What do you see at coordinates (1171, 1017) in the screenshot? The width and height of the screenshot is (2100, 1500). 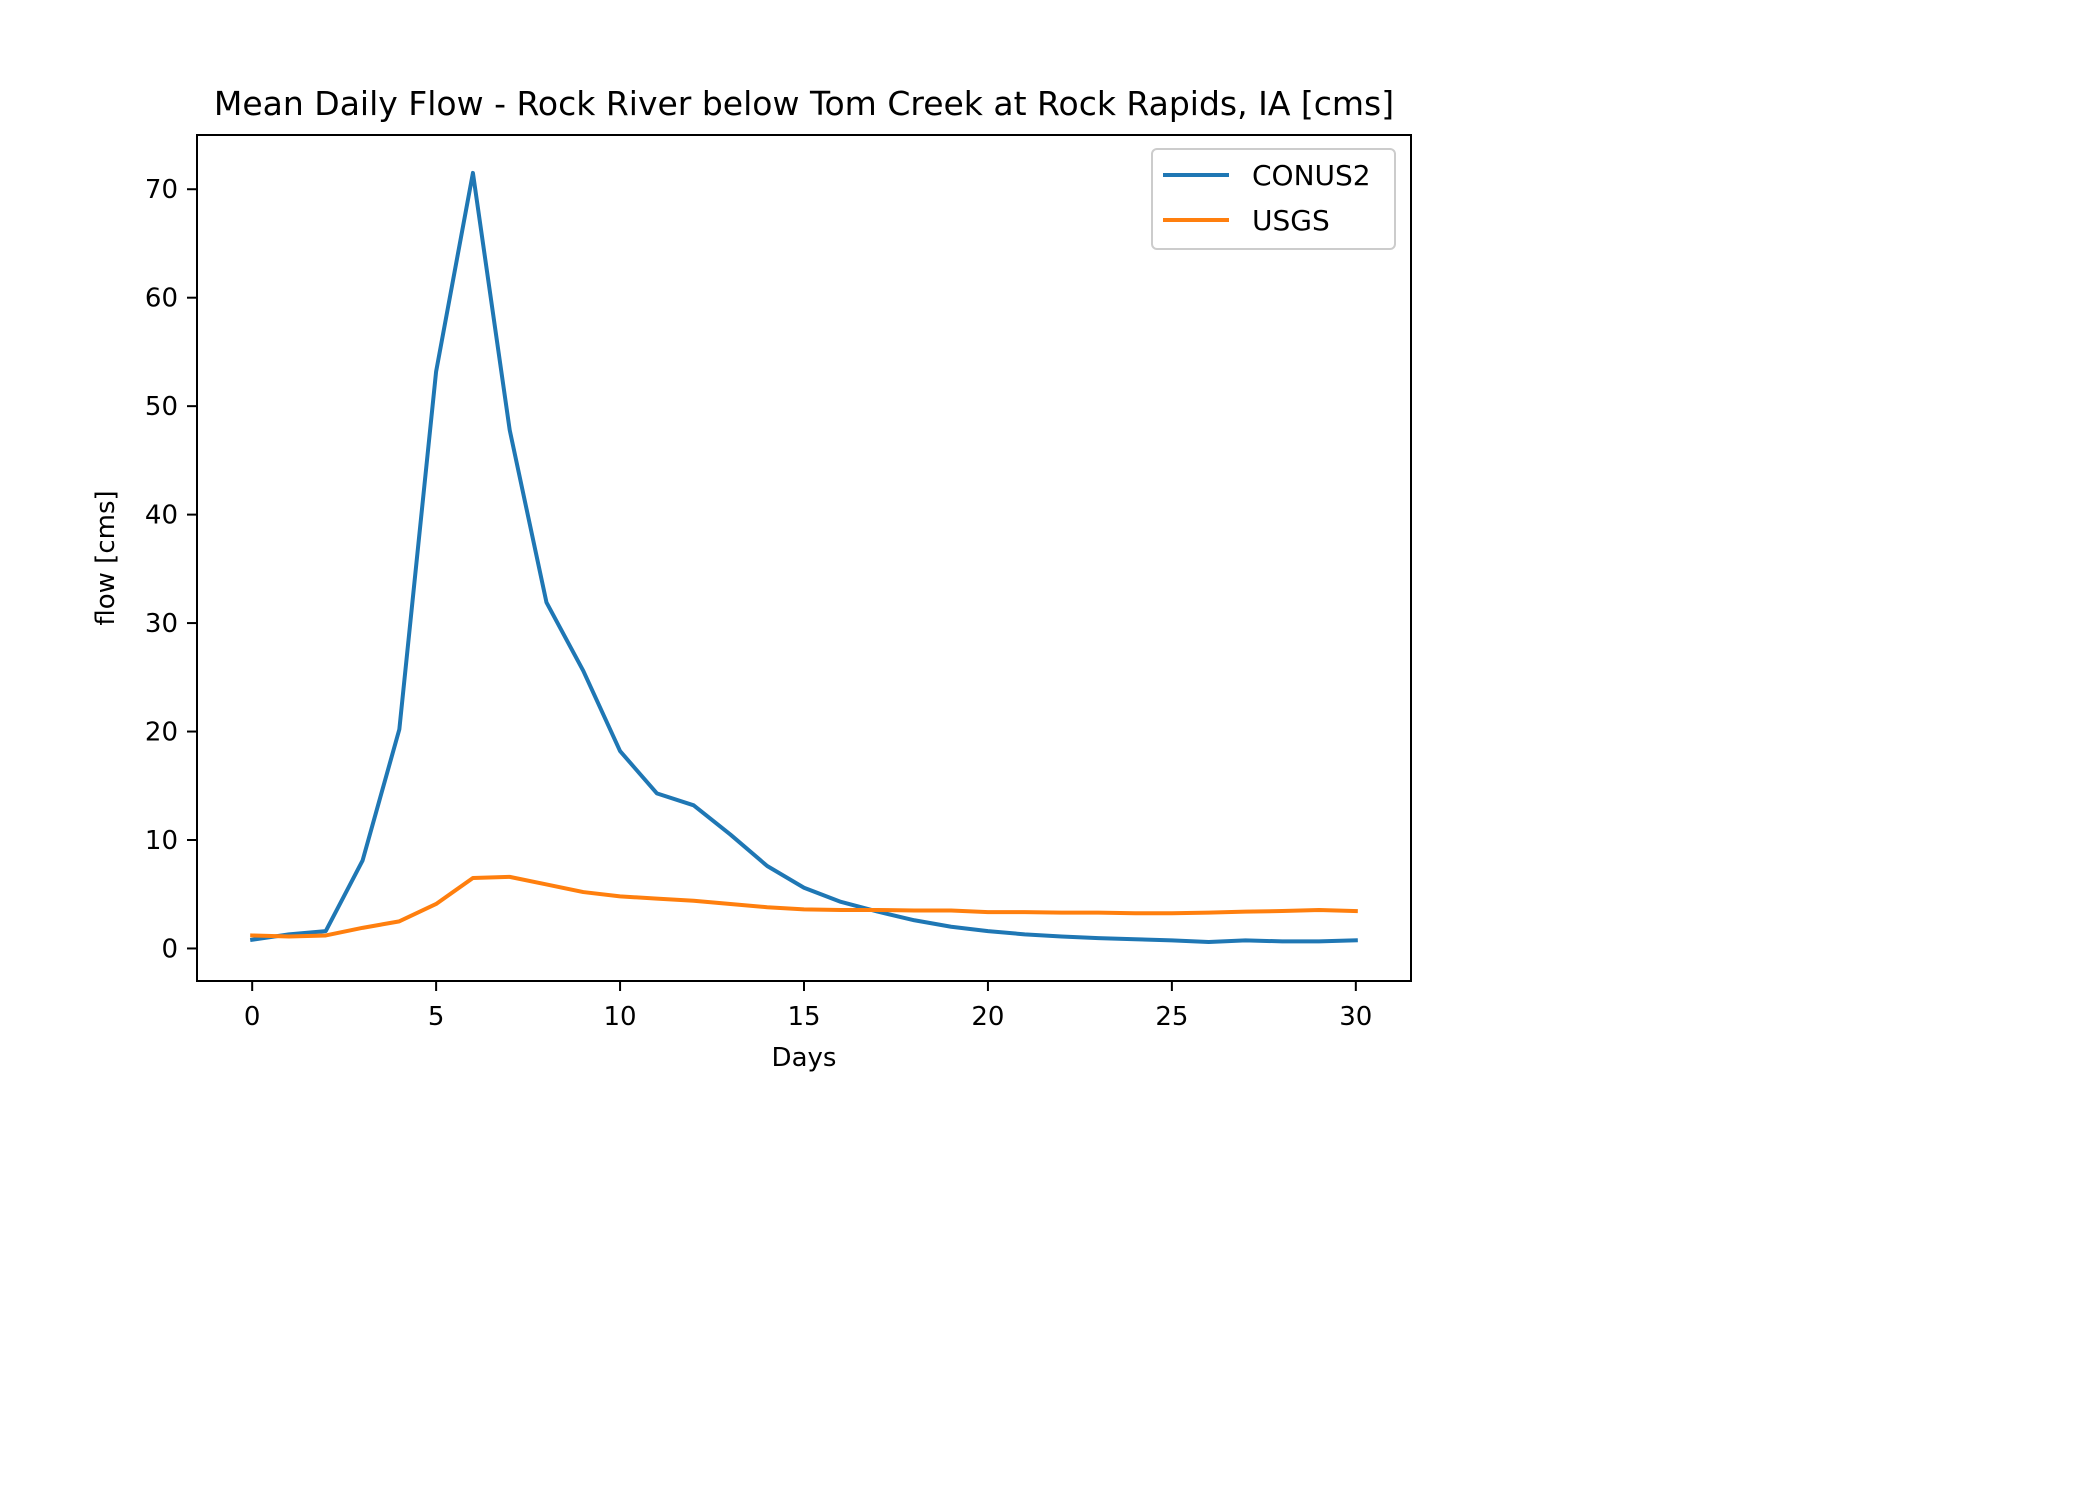 I see `x-tick-label: 25` at bounding box center [1171, 1017].